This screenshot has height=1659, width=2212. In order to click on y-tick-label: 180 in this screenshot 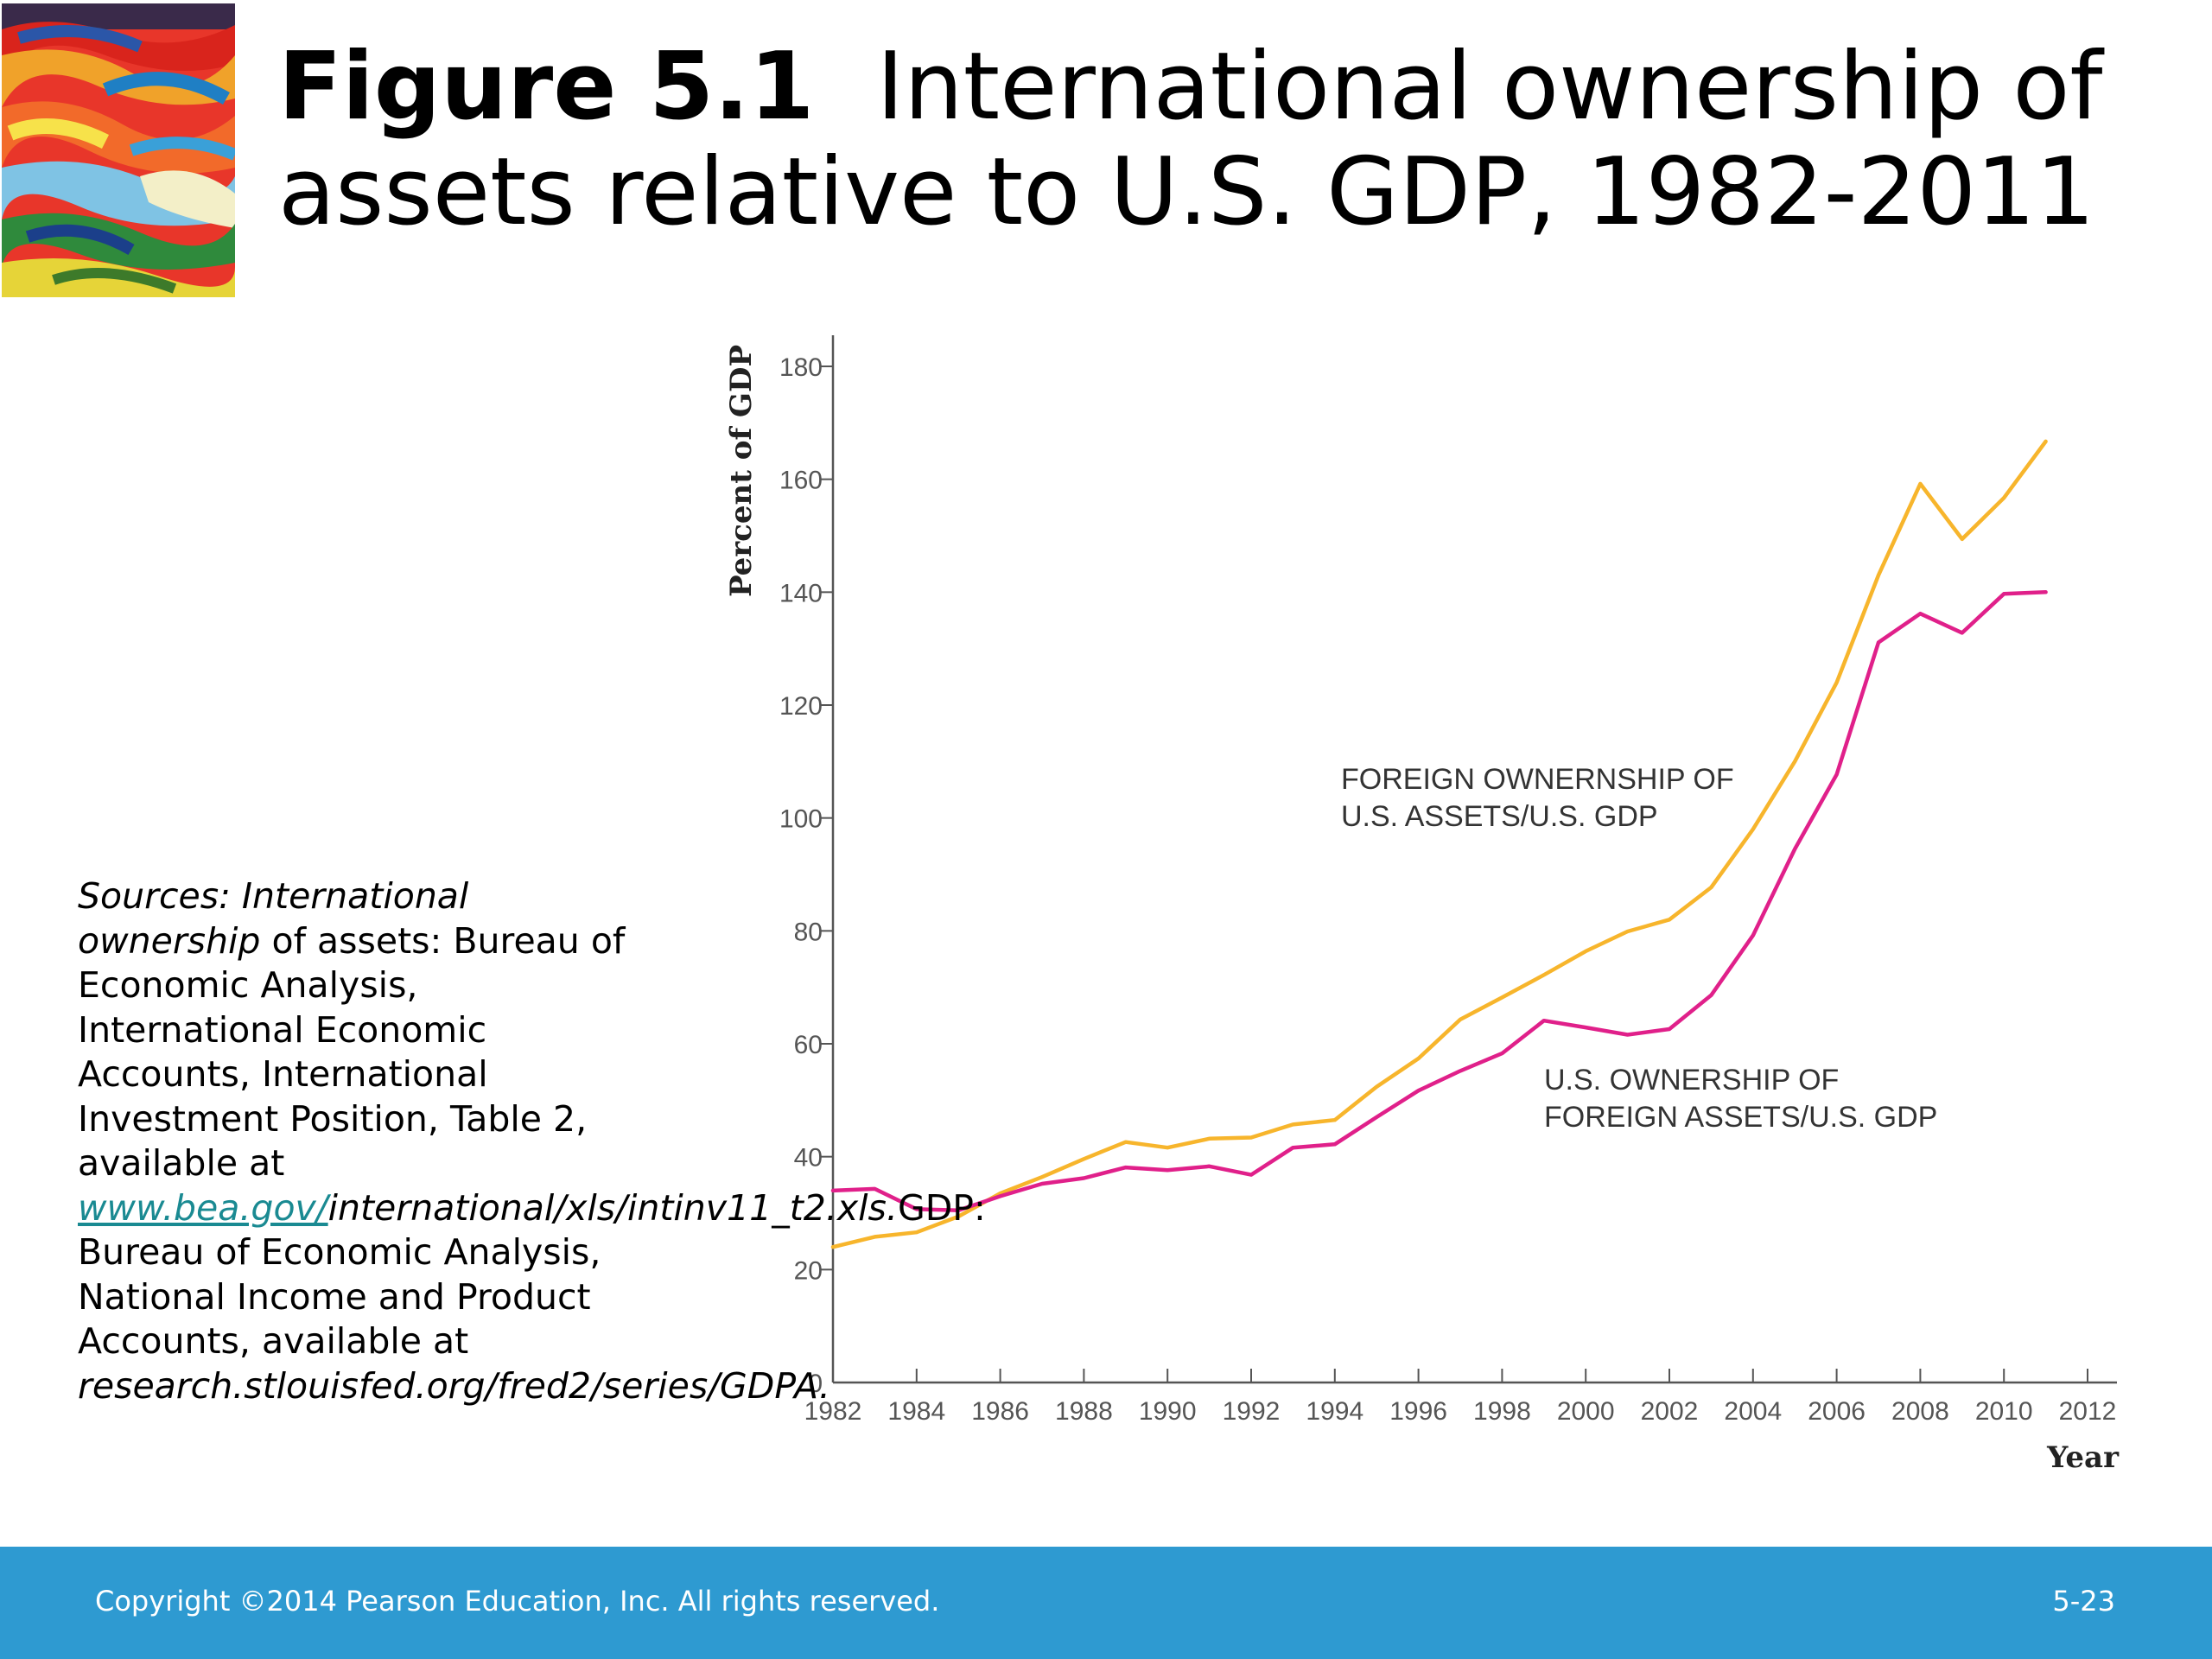, I will do `click(801, 367)`.